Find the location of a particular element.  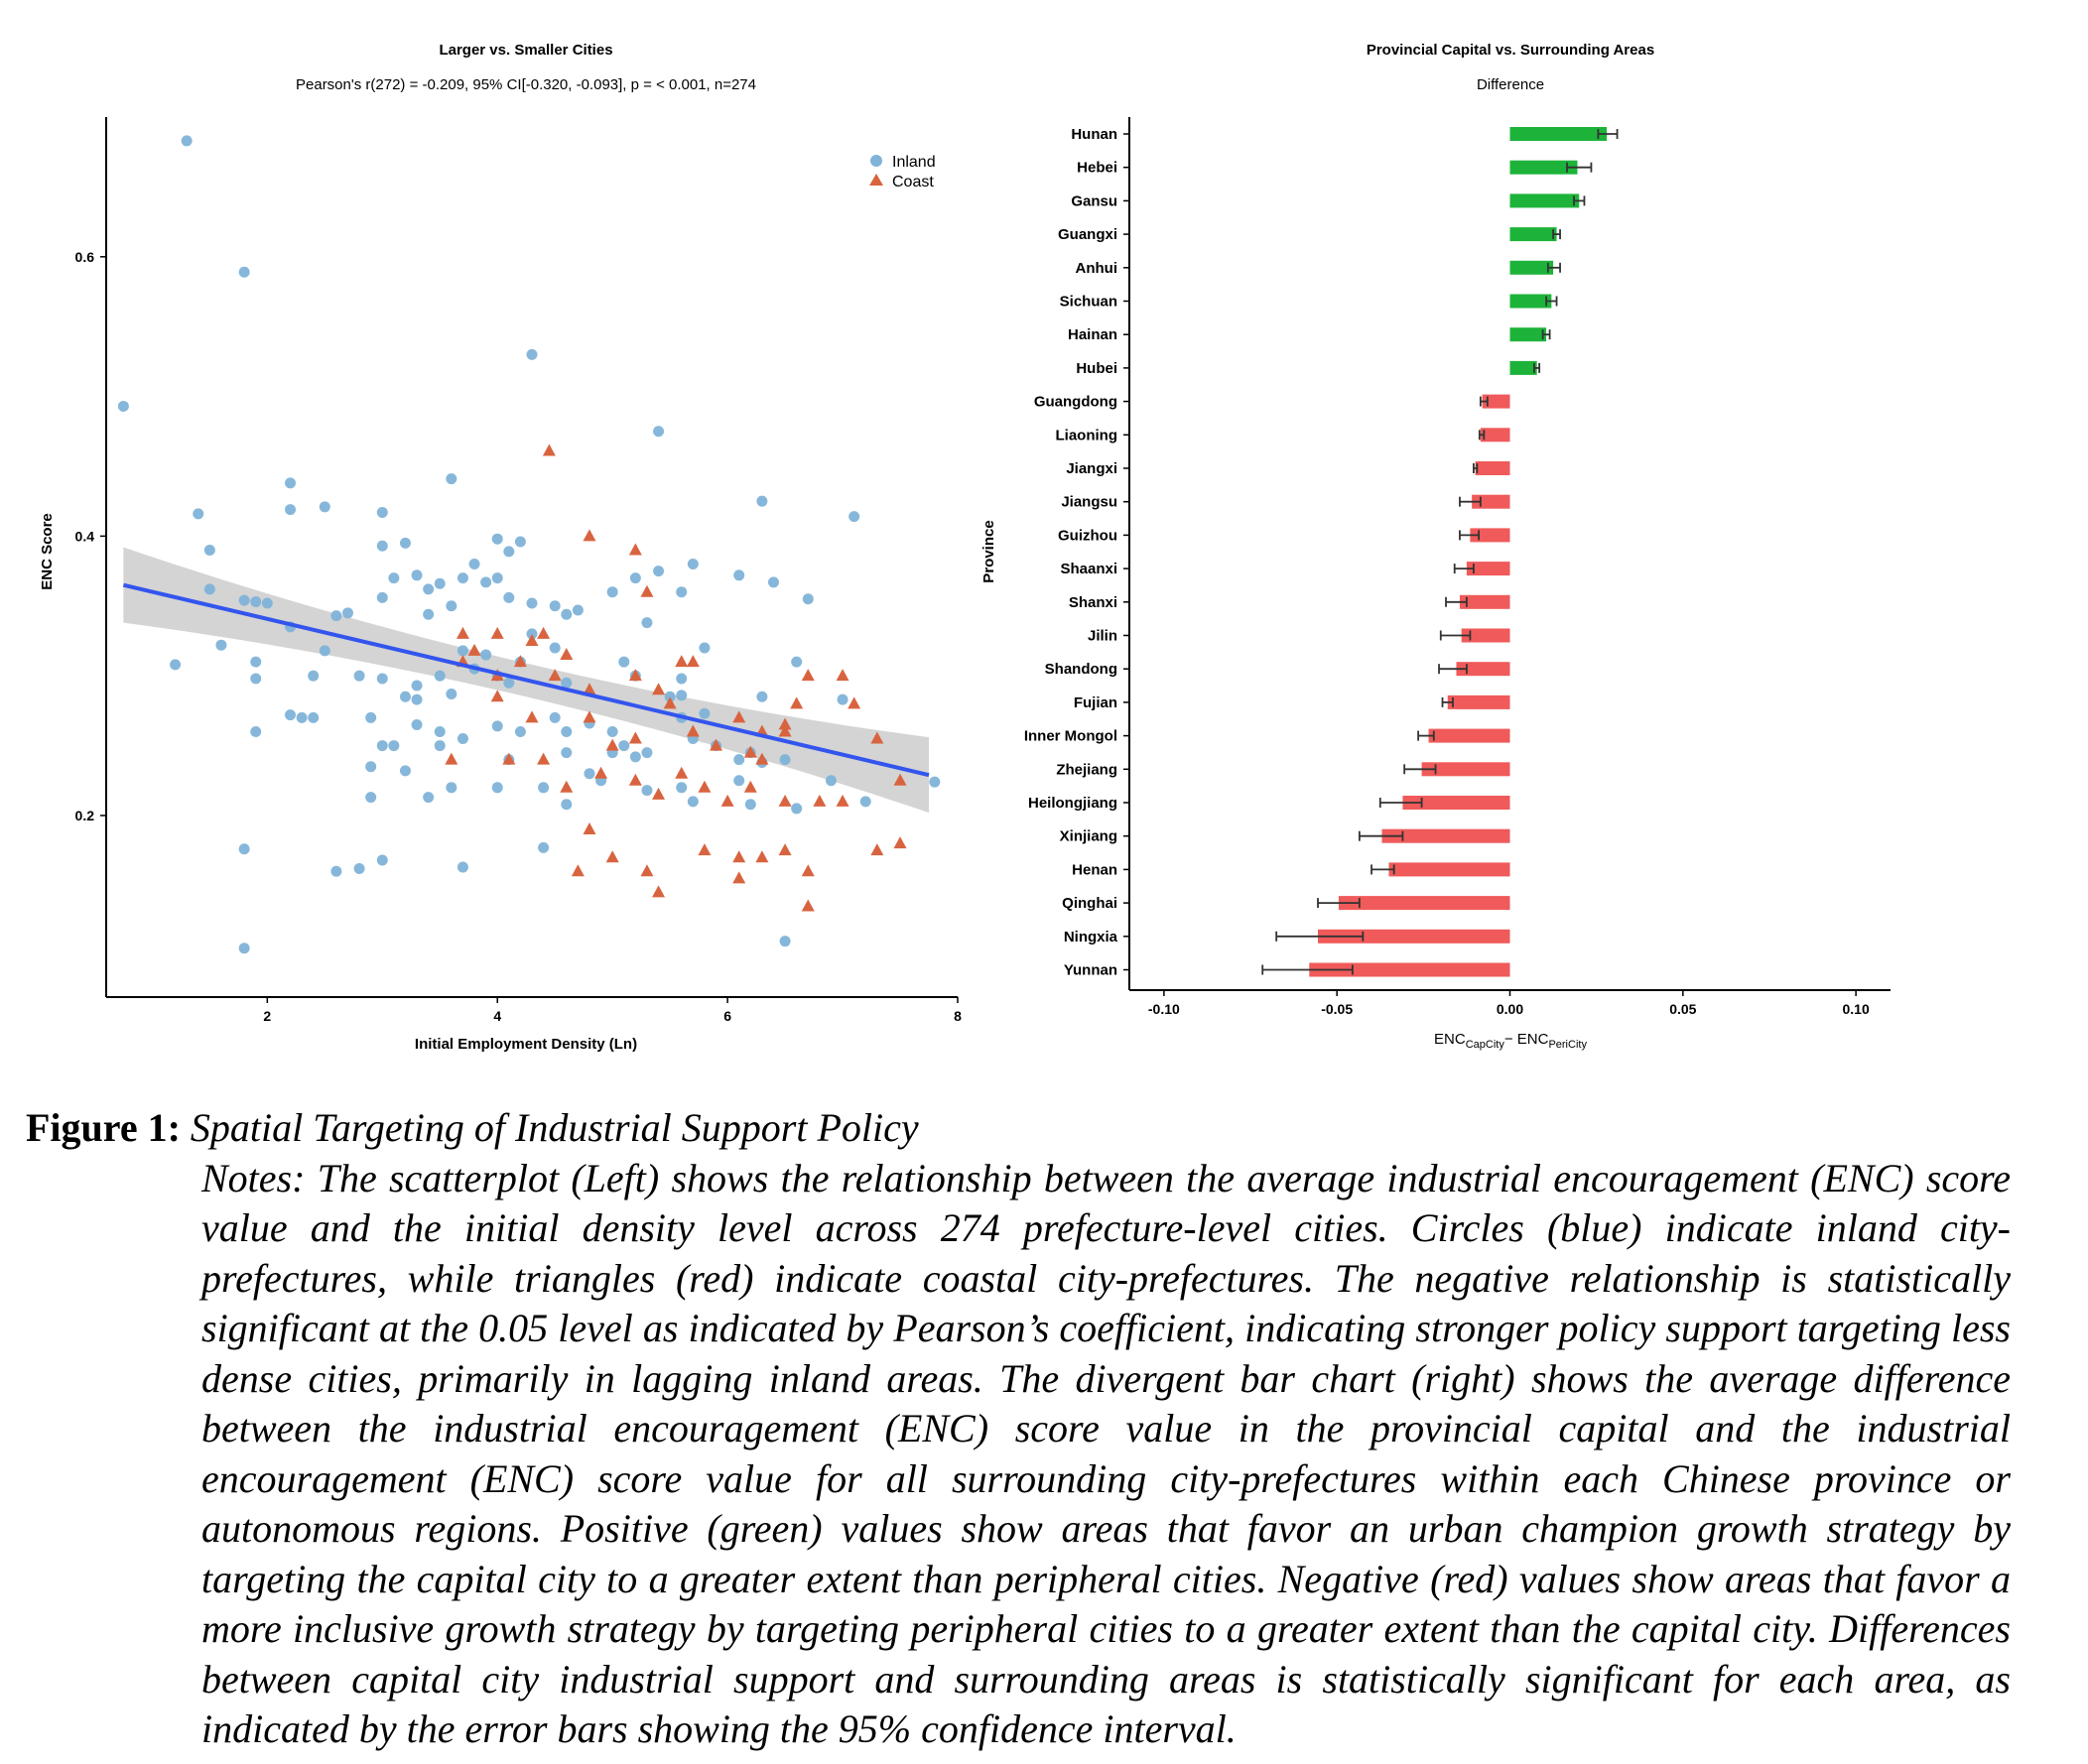

scatter-title: Larger vs. Smaller Cities is located at coordinates (526, 50).